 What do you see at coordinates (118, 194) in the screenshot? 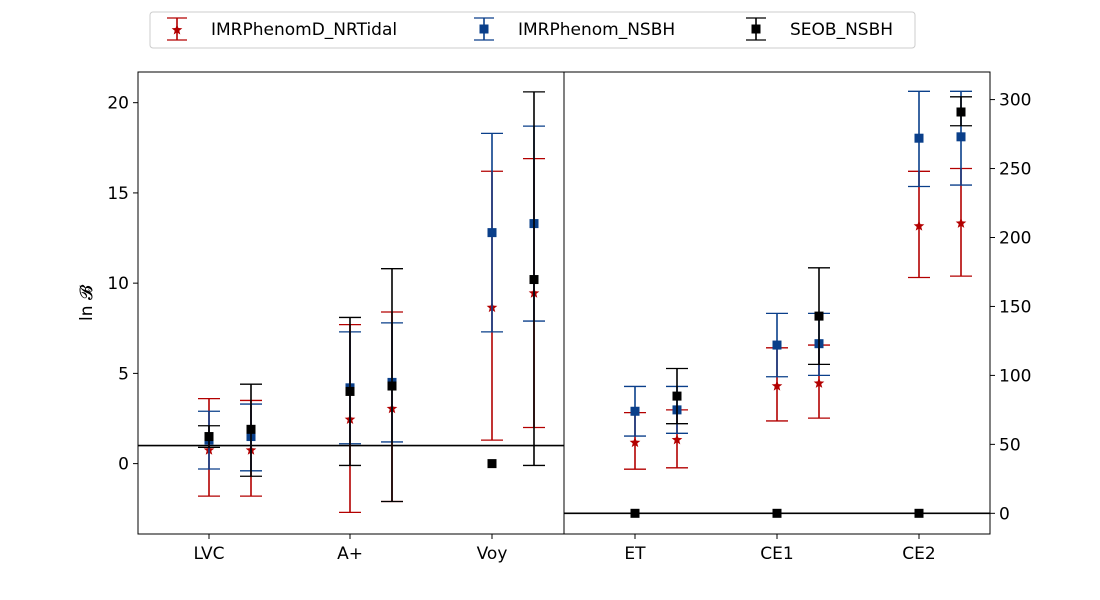
I see `y-tick-label: 15` at bounding box center [118, 194].